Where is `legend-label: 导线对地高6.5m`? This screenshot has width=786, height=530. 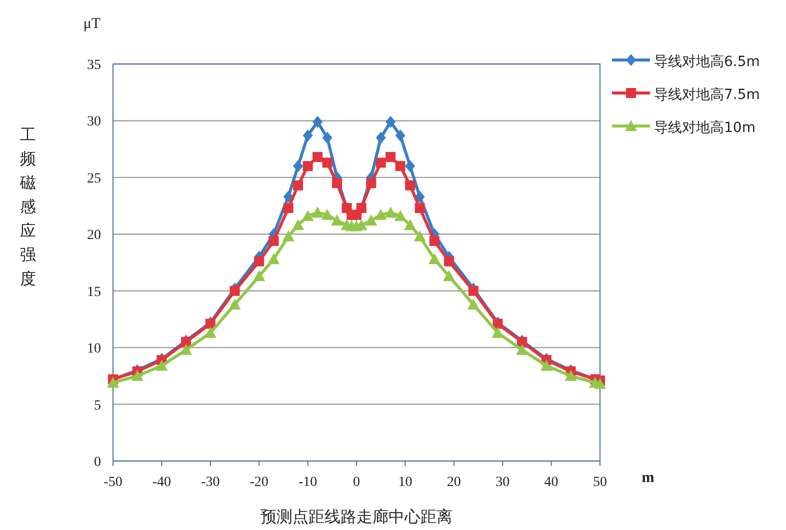 legend-label: 导线对地高6.5m is located at coordinates (707, 62).